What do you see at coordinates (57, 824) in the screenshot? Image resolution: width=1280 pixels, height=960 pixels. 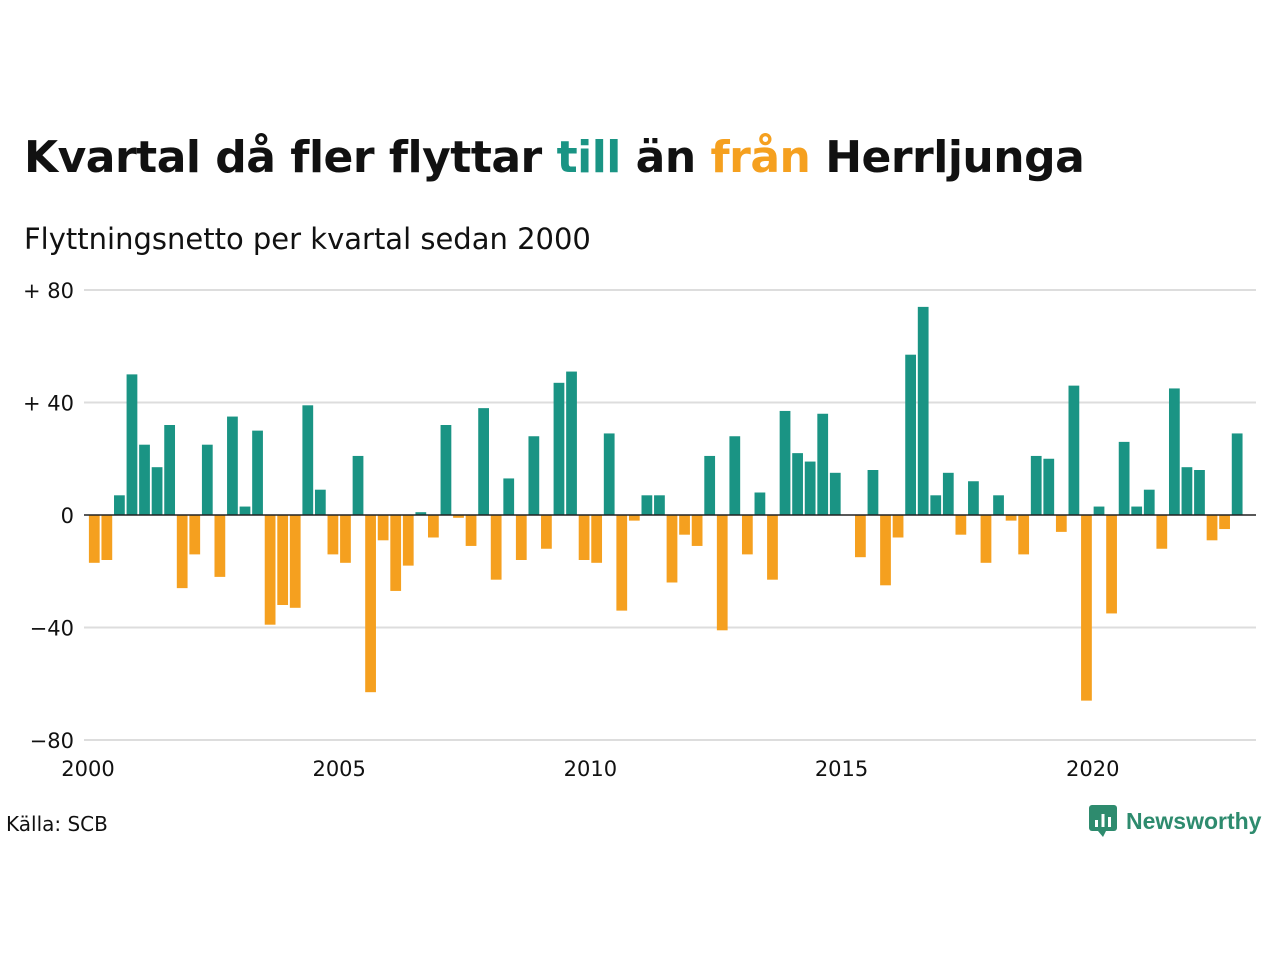 I see `source-note: Källa: SCB` at bounding box center [57, 824].